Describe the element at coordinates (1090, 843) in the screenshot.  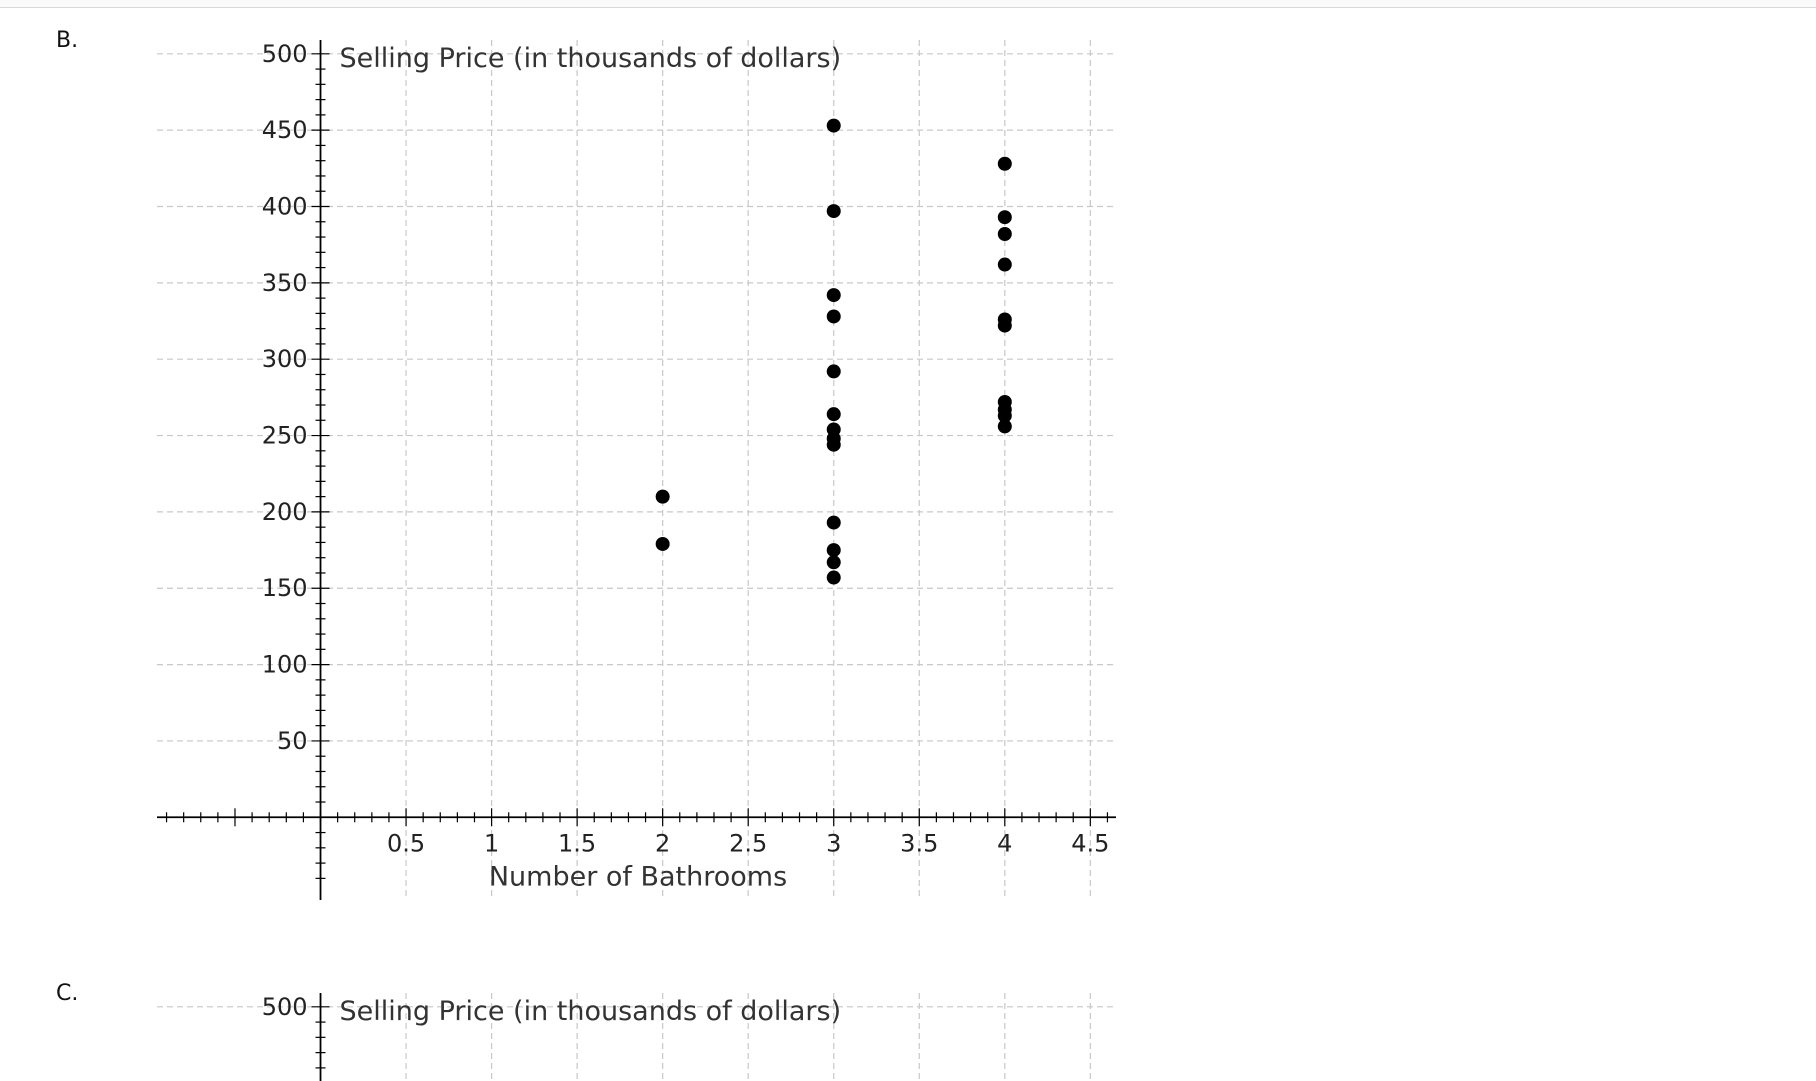
I see `x-tick-label: 4.5` at that location.